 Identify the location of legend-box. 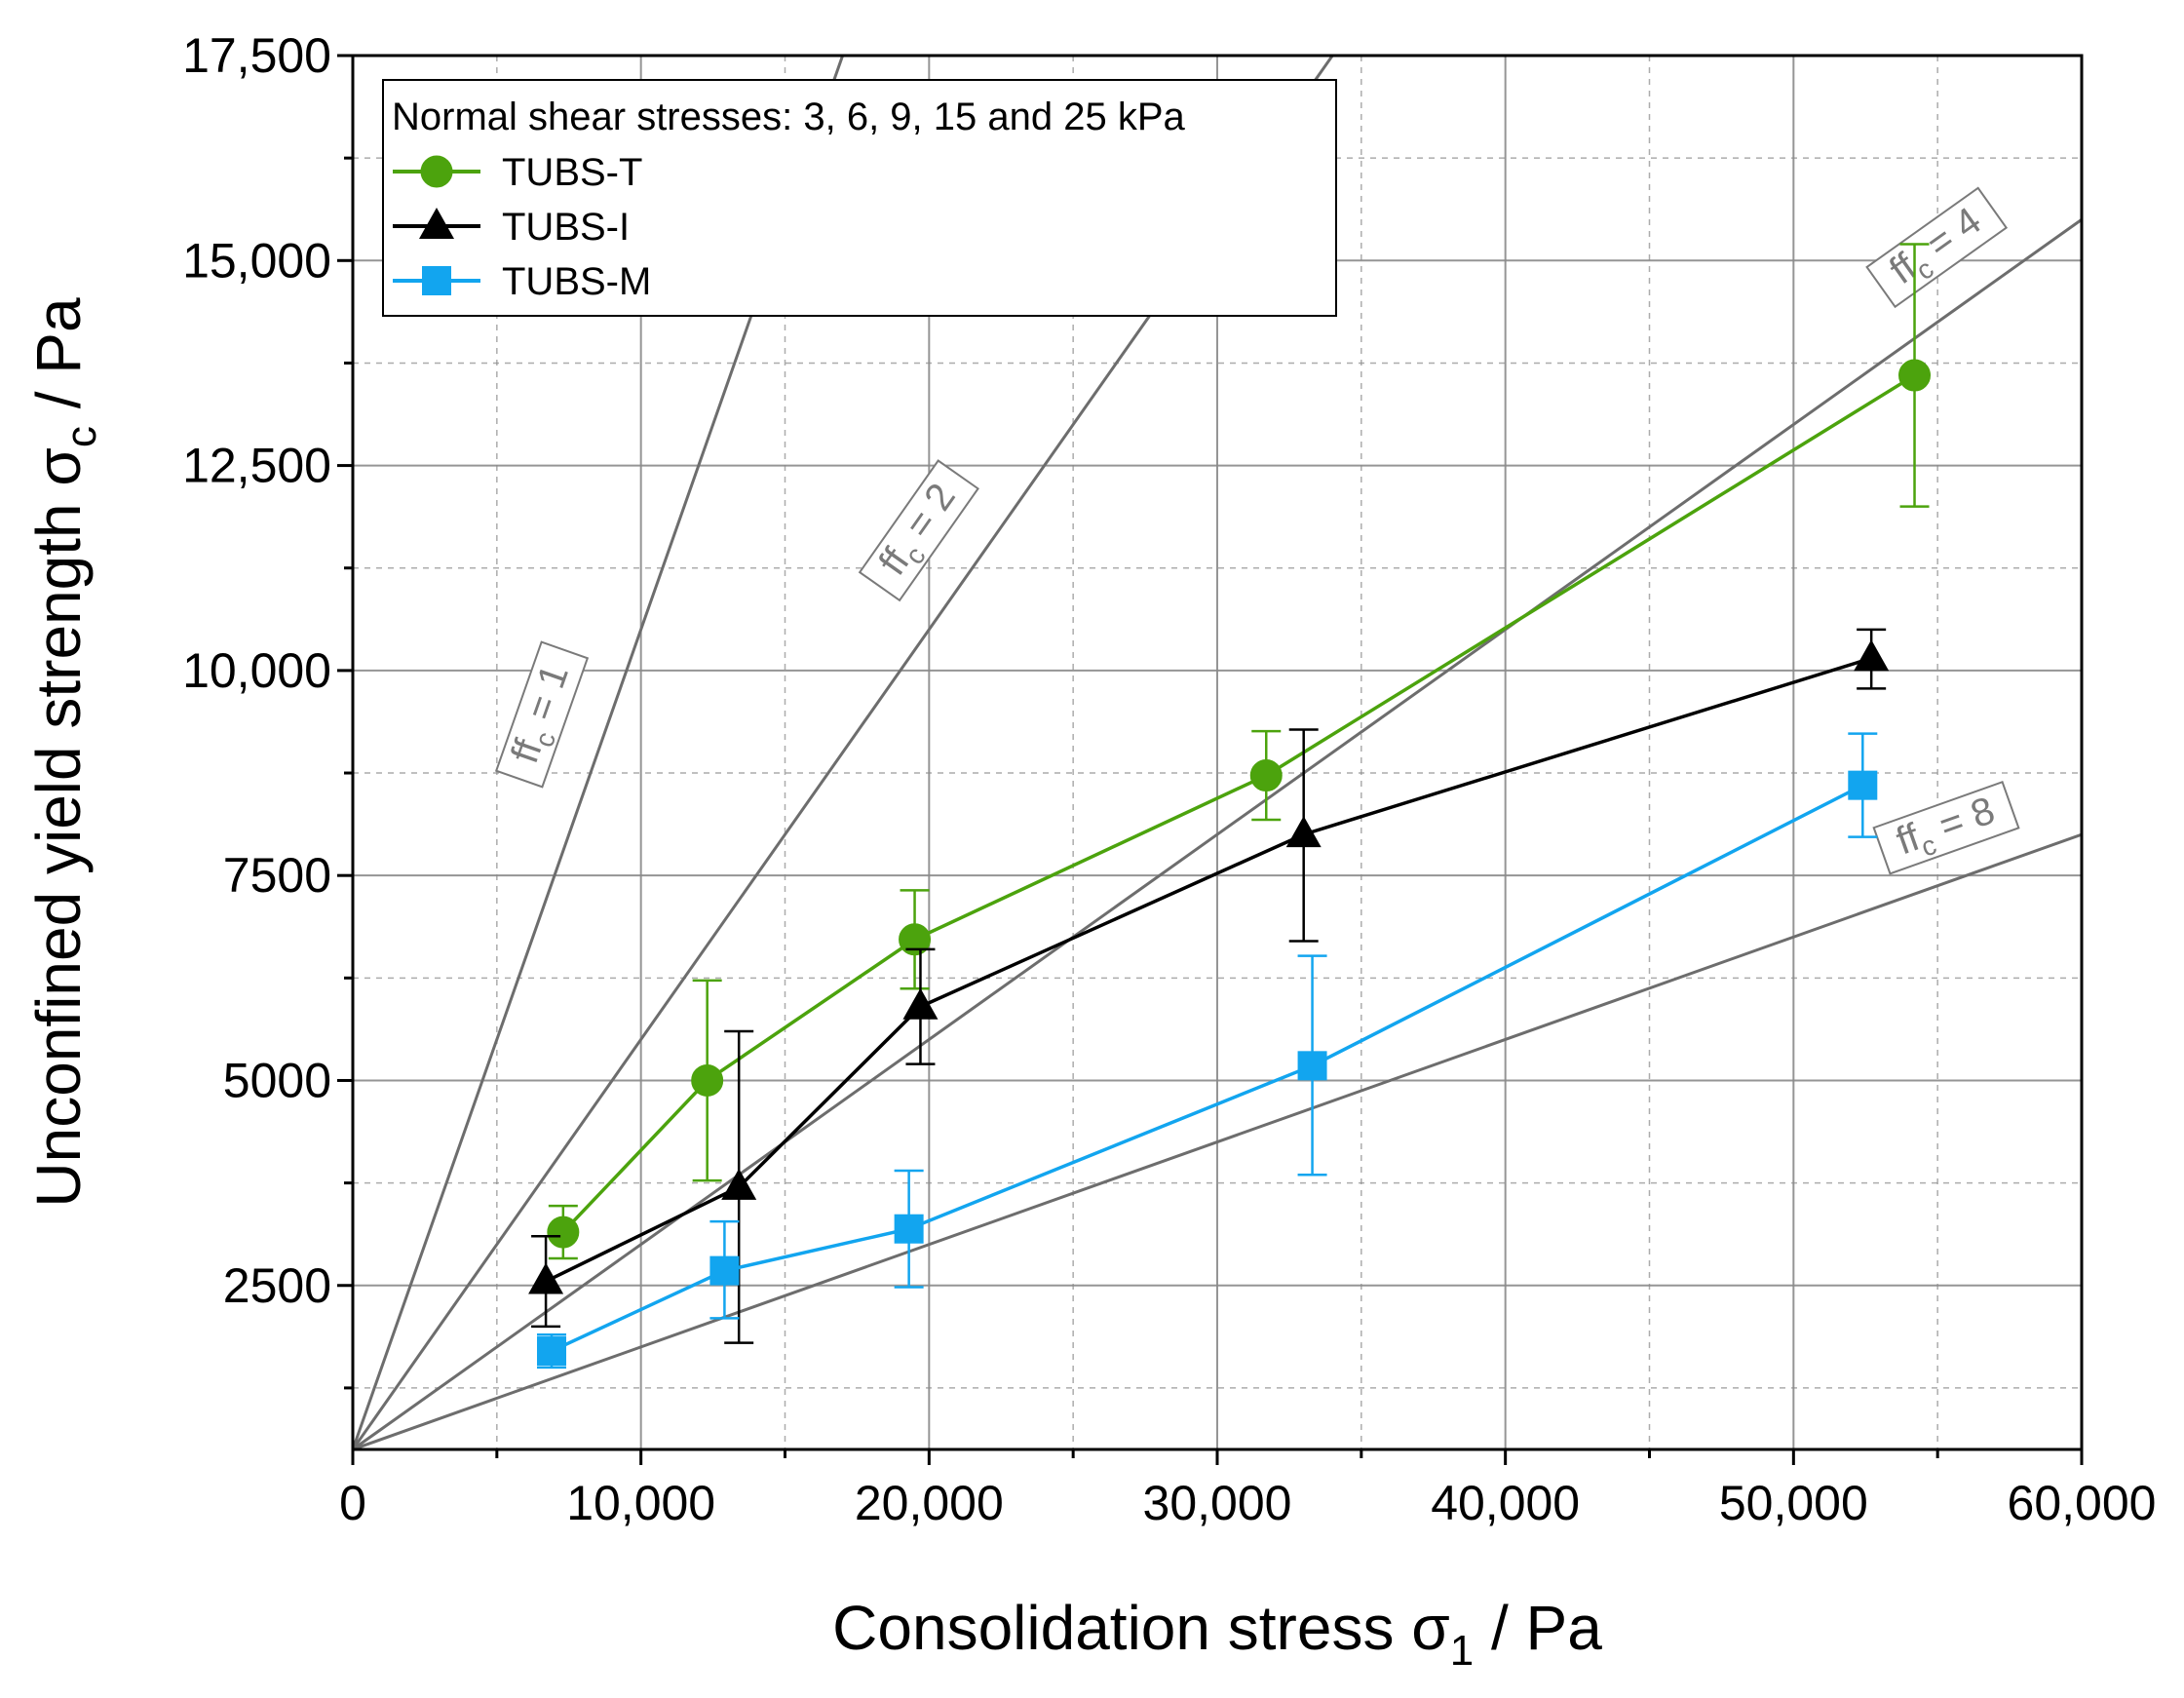
(859, 198).